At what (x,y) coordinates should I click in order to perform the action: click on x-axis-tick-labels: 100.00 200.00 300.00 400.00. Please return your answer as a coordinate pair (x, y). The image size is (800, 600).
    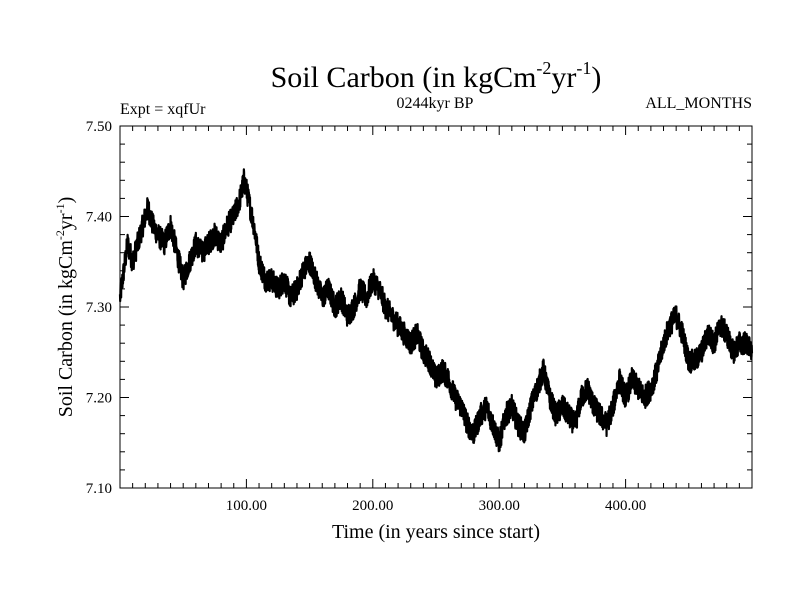
    Looking at the image, I should click on (436, 506).